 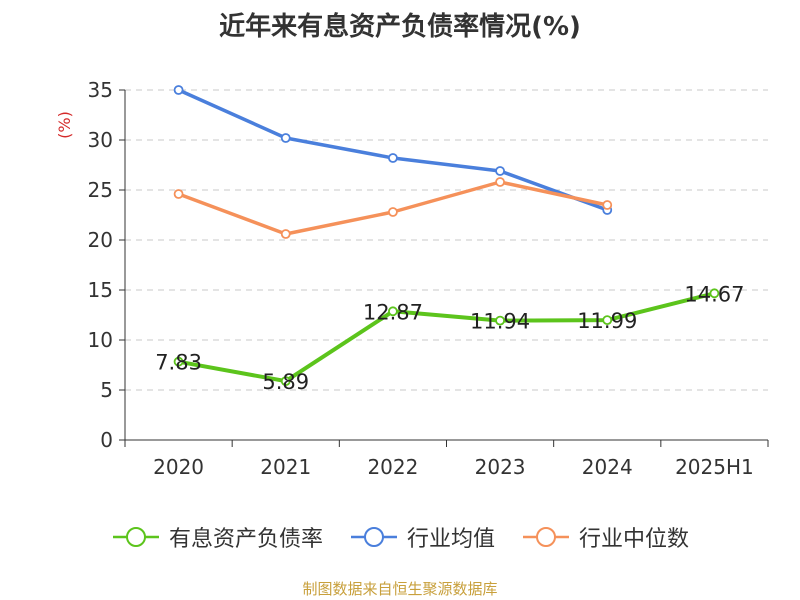 I want to click on y-tick-label: 30, so click(x=100, y=140).